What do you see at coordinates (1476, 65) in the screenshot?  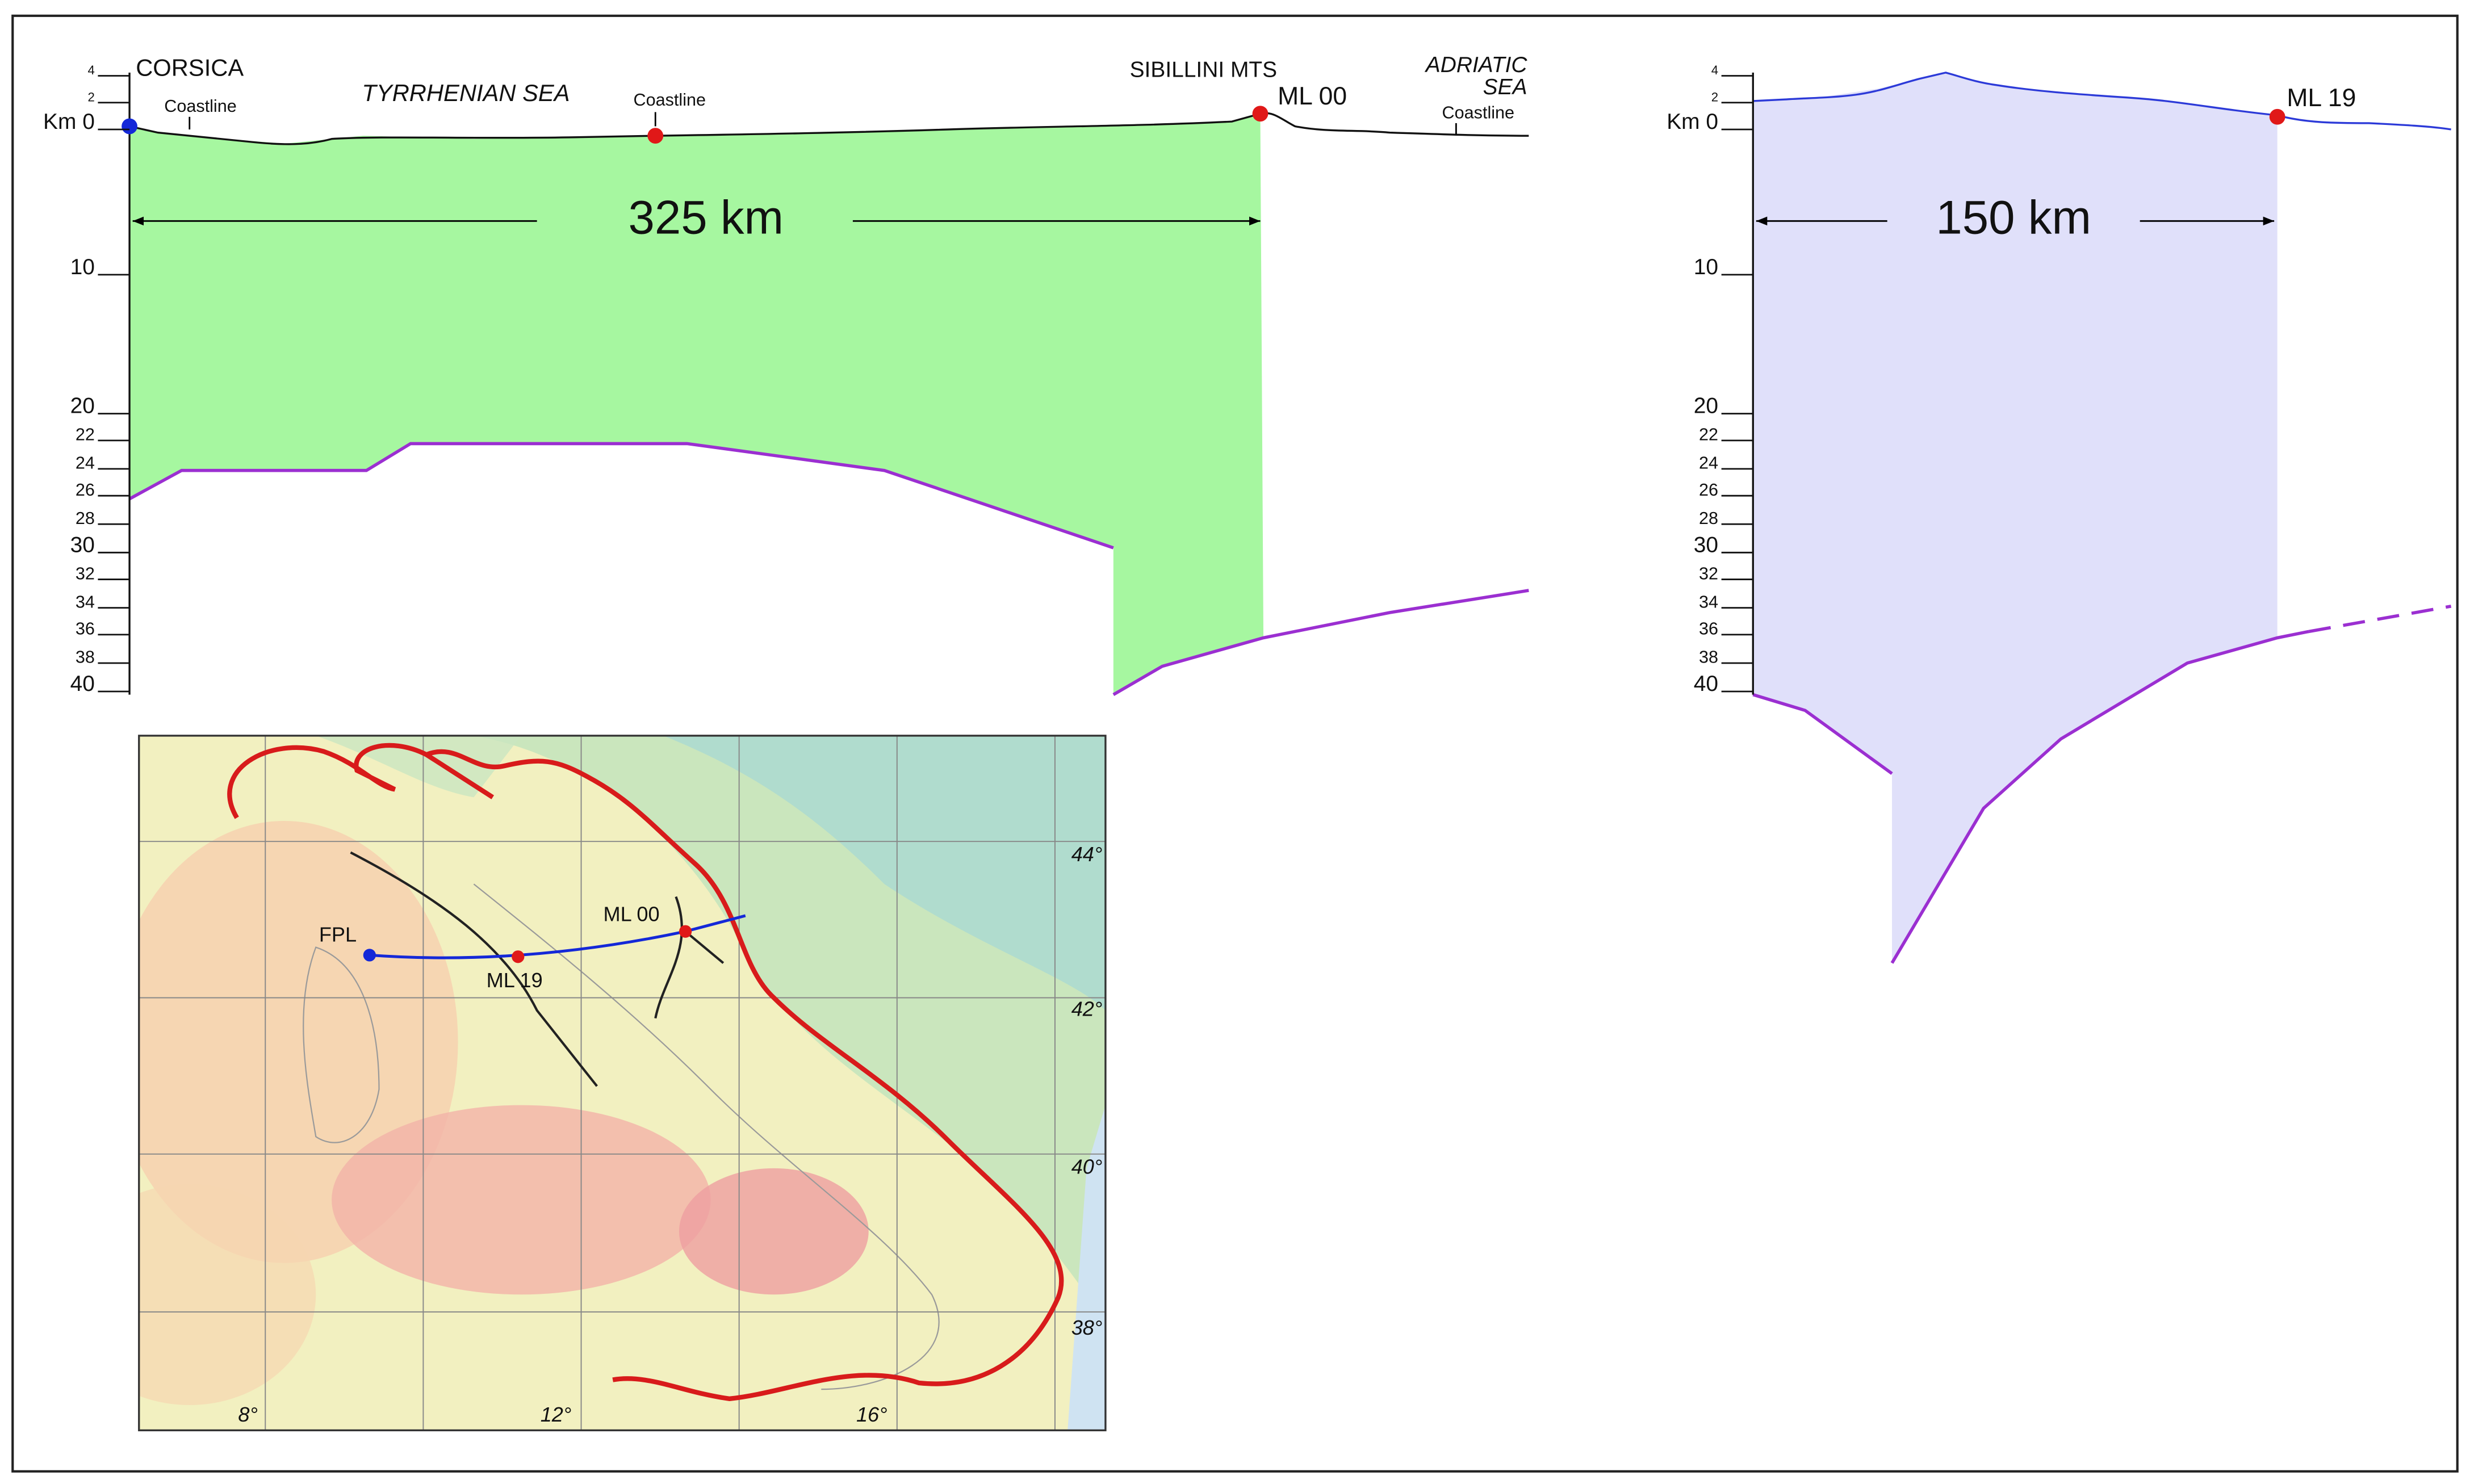 I see `sea-label: ADRIATIC` at bounding box center [1476, 65].